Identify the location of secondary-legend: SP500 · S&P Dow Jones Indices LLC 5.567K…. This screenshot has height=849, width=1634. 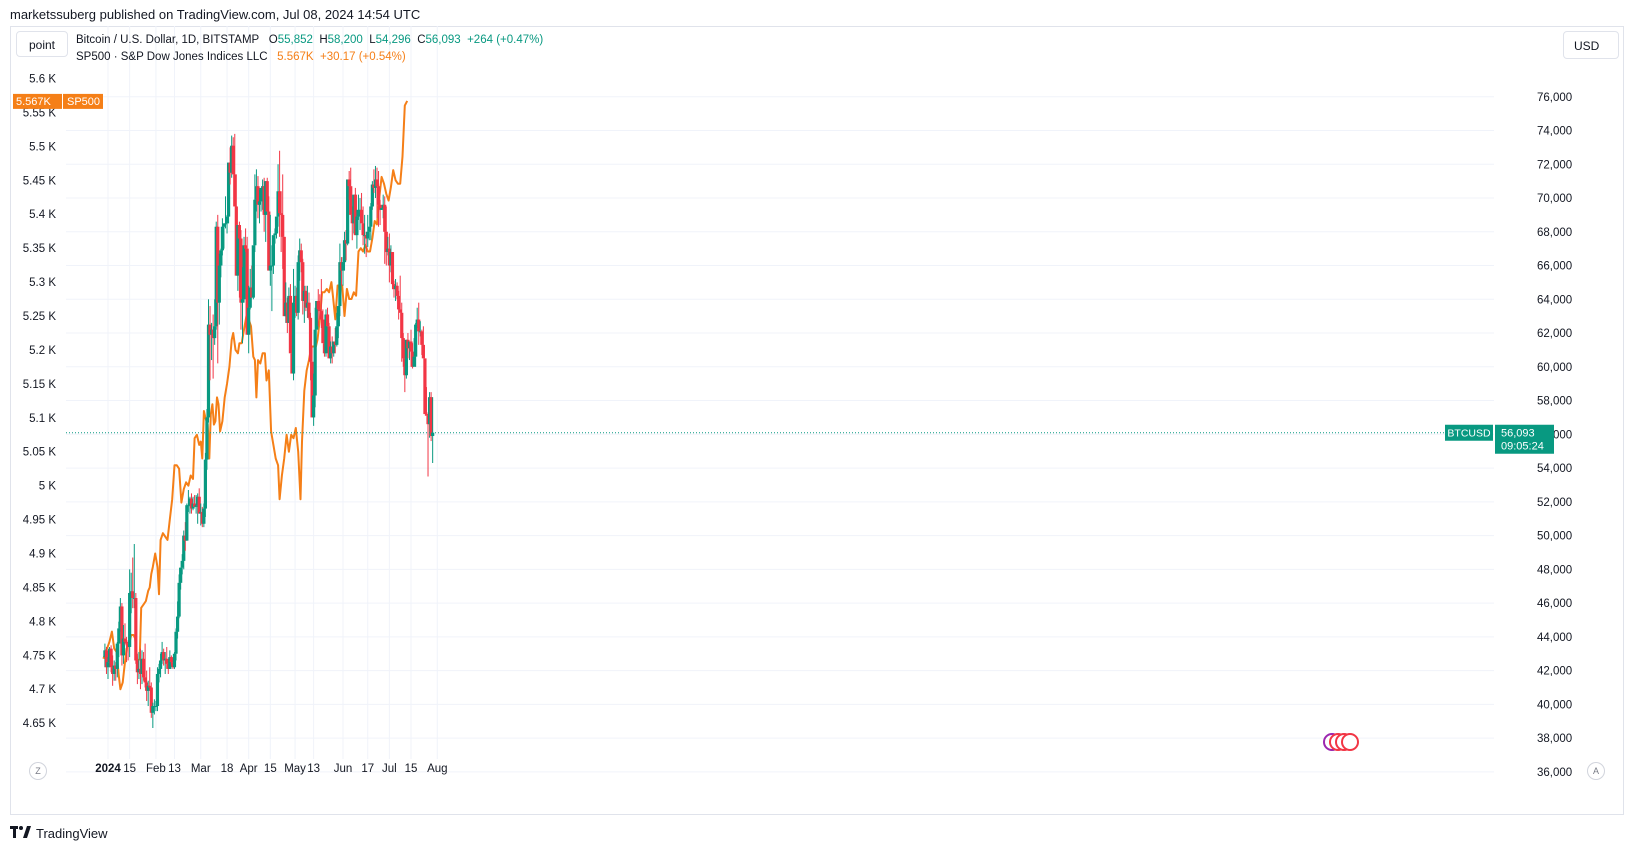
(241, 57).